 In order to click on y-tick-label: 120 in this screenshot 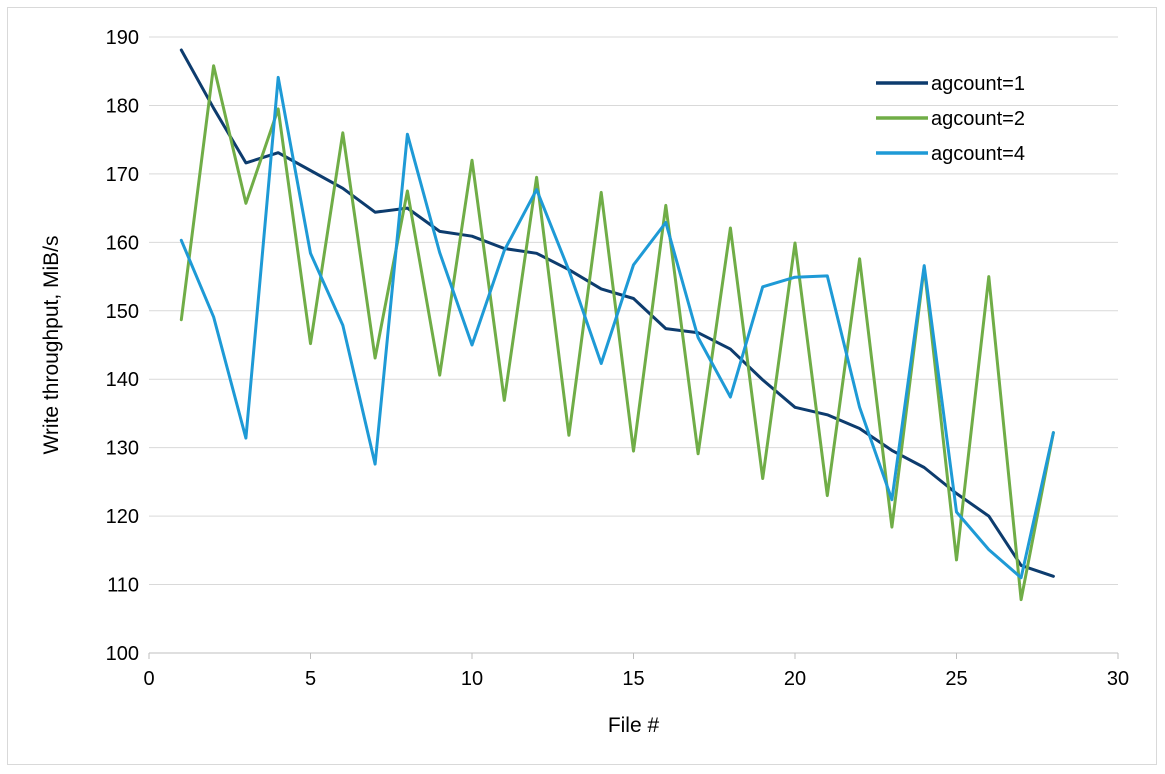, I will do `click(122, 517)`.